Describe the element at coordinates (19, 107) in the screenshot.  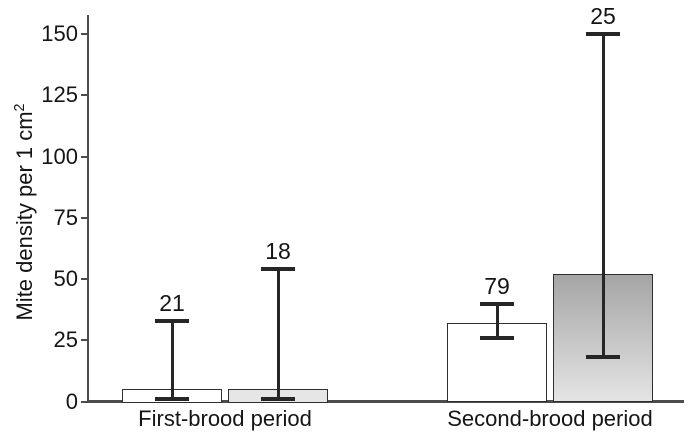
I see `y-axis-title-superscript: 2` at that location.